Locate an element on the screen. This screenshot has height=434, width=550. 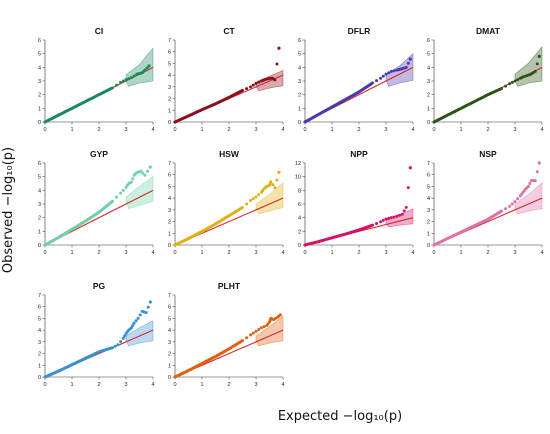
x-axis-label: Expected −log₁₀(p) is located at coordinates (340, 416).